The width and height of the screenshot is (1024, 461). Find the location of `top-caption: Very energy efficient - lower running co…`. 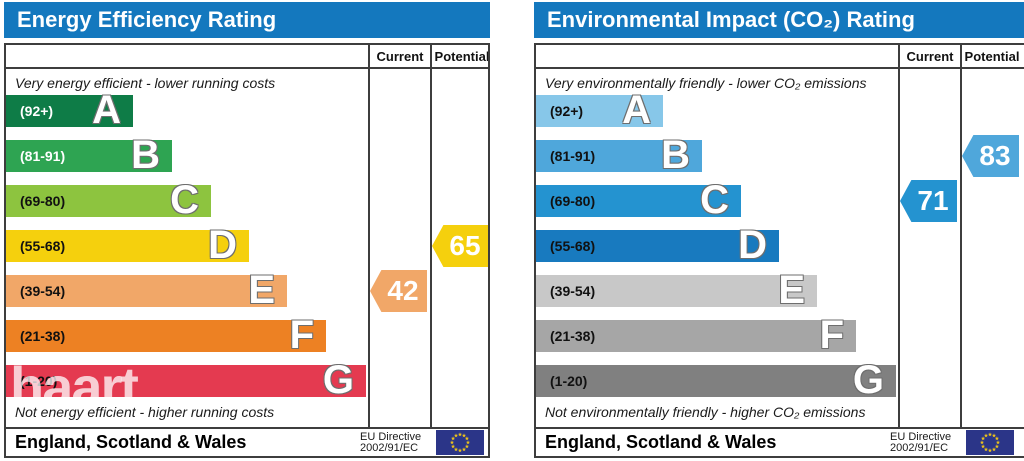

top-caption: Very energy efficient - lower running co… is located at coordinates (145, 83).